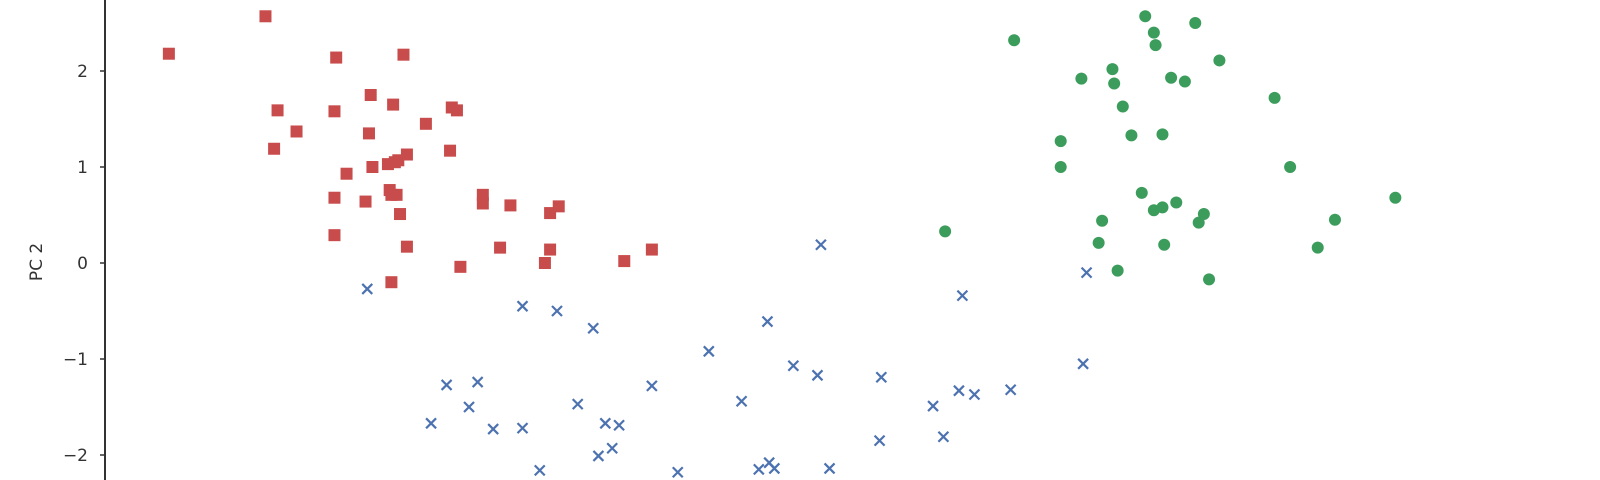 The width and height of the screenshot is (1600, 480). I want to click on y-ticks: 2 1 0 −1 −2, so click(84, 264).